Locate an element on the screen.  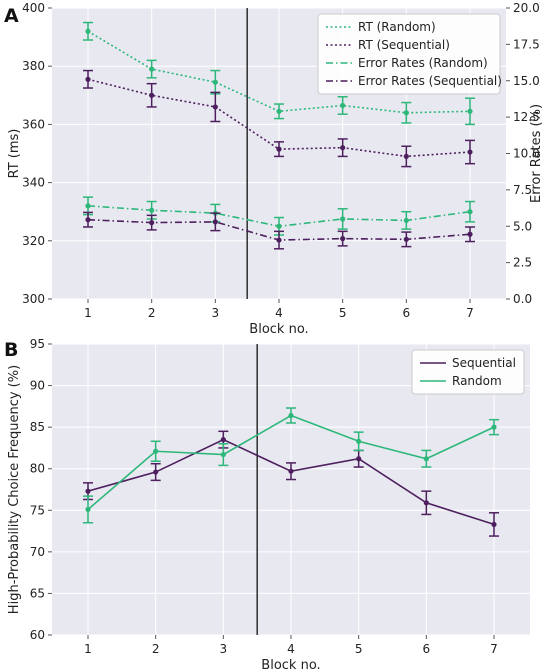
y-axis-label: RT (ms) is located at coordinates (14, 154).